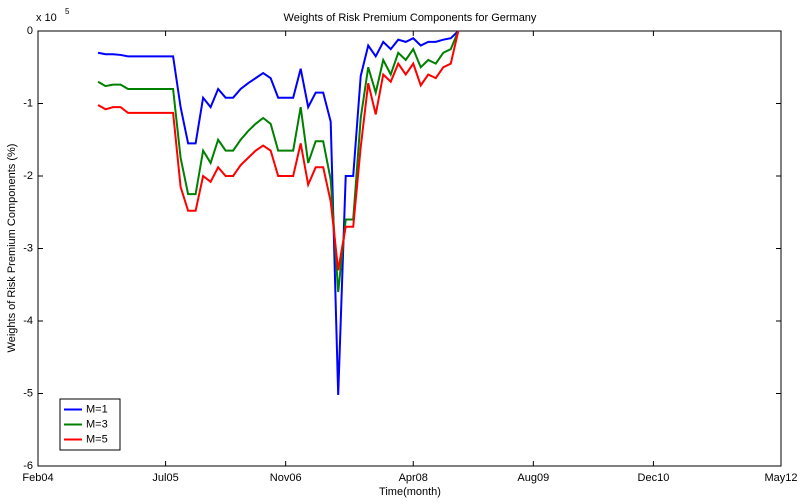 The width and height of the screenshot is (806, 502). What do you see at coordinates (28, 466) in the screenshot?
I see `y-tick-label: -6` at bounding box center [28, 466].